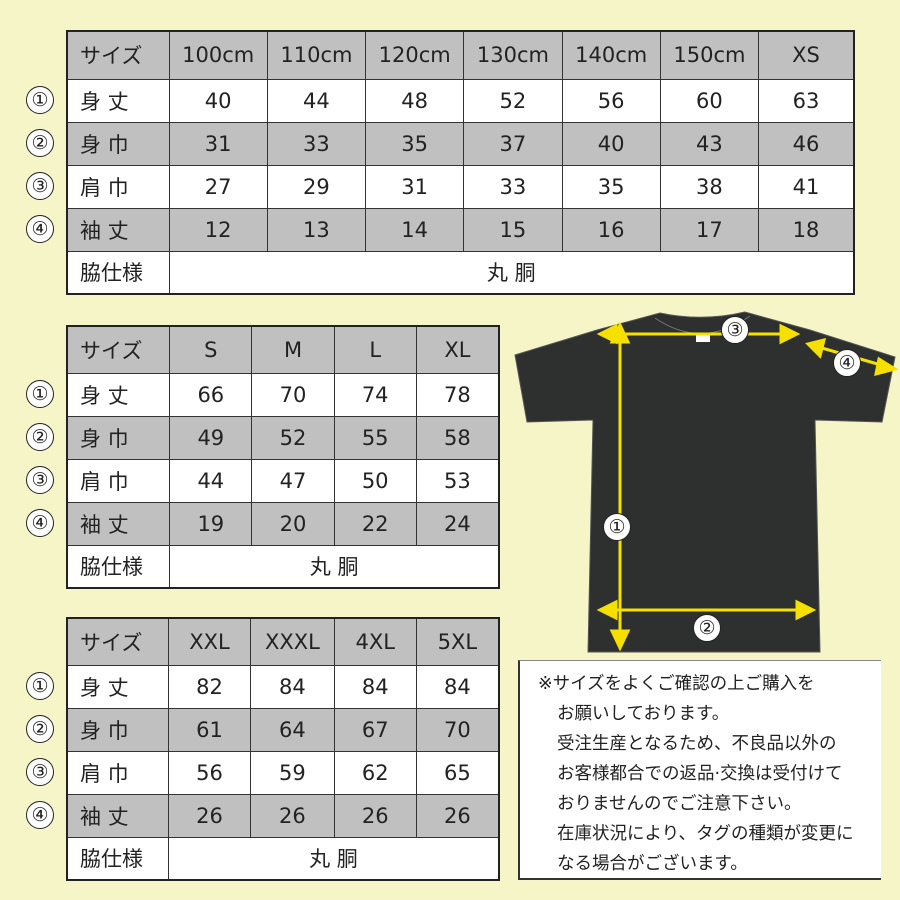 The height and width of the screenshot is (900, 900). I want to click on measurement-value: 47, so click(293, 480).